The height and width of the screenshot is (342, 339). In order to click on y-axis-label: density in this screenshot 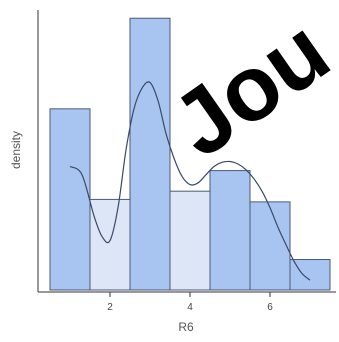, I will do `click(16, 150)`.